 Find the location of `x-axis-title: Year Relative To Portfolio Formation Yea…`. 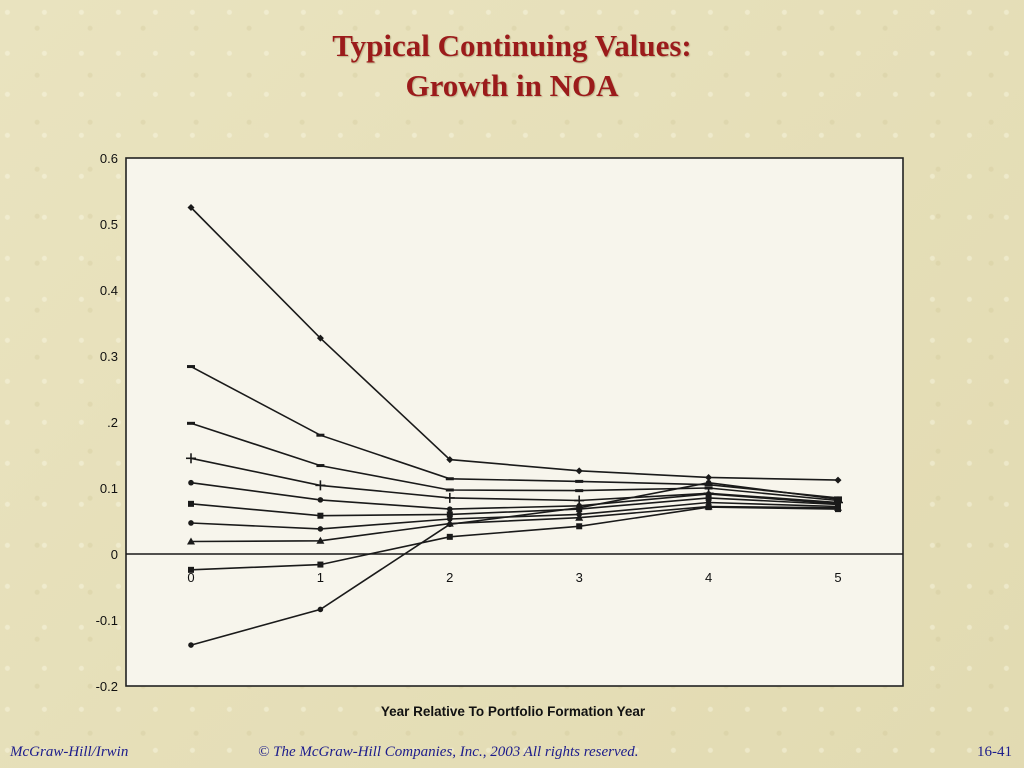

x-axis-title: Year Relative To Portfolio Formation Yea… is located at coordinates (513, 711).